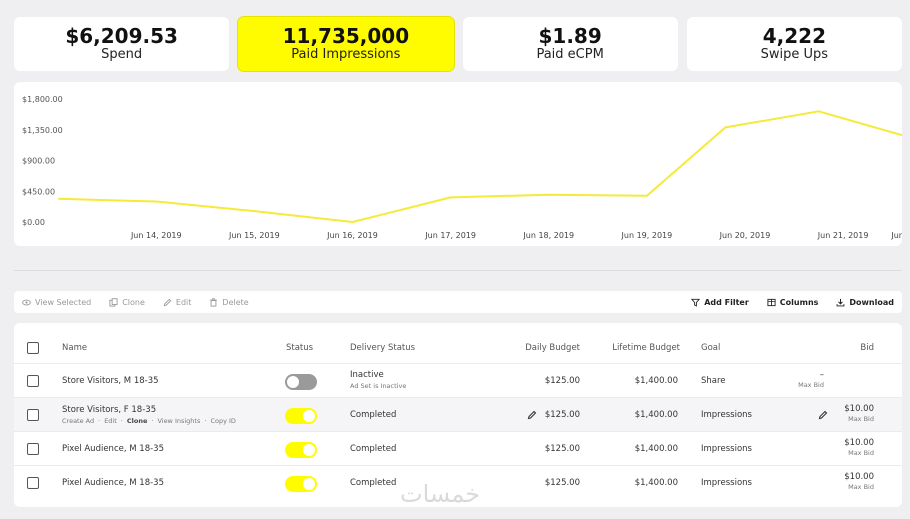 The width and height of the screenshot is (910, 519). Describe the element at coordinates (532, 415) in the screenshot. I see `edit-budget-pencil-icon` at that location.